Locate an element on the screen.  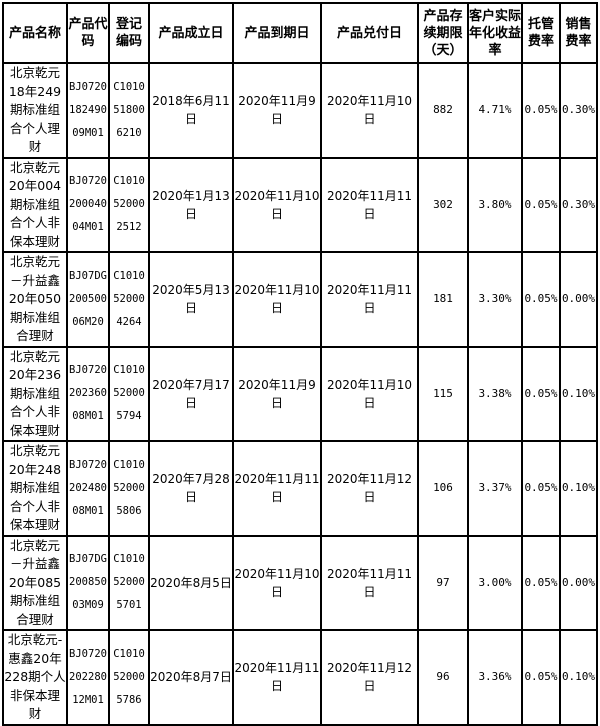
cell-code-text: BJ072018249009M01 is located at coordinates (88, 109).